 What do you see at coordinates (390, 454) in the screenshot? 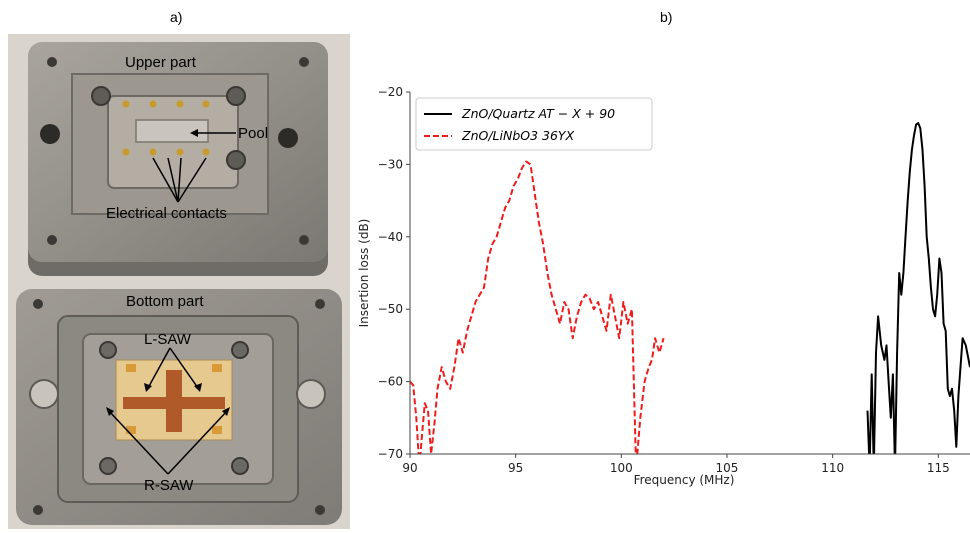
I see `y-tick-label: −70` at bounding box center [390, 454].